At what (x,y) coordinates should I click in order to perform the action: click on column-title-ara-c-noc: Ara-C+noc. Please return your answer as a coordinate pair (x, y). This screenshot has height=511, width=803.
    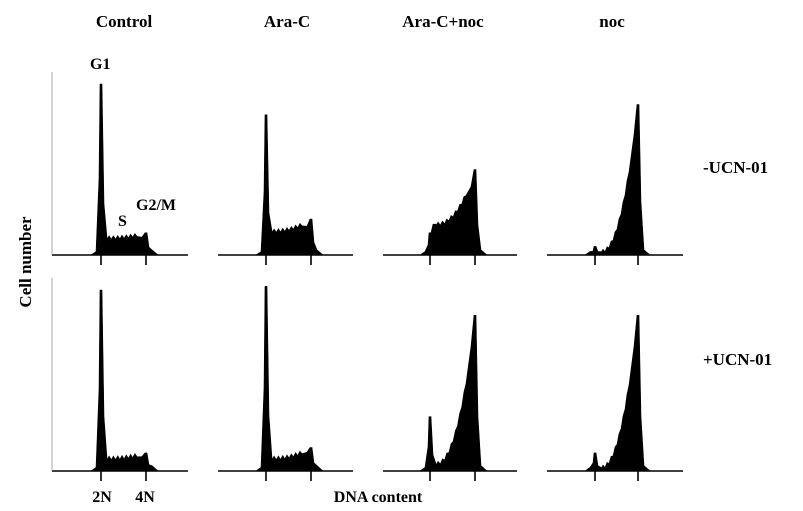
    Looking at the image, I should click on (443, 21).